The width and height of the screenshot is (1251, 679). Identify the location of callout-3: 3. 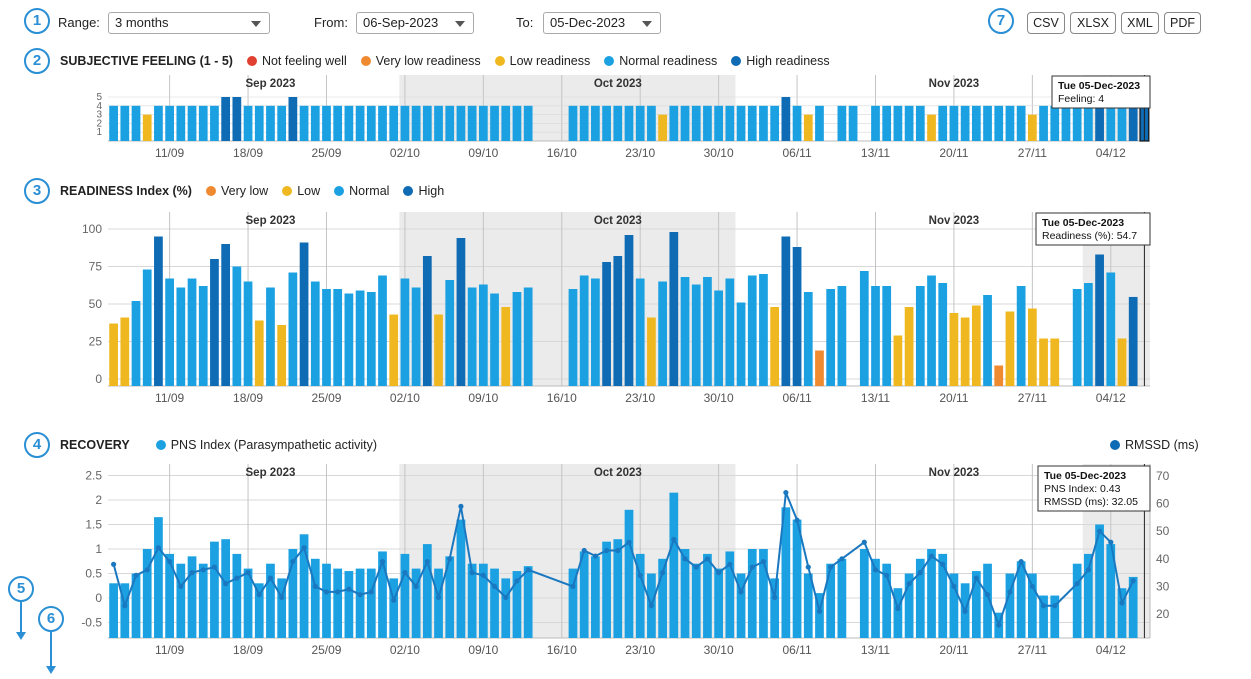
(37, 191).